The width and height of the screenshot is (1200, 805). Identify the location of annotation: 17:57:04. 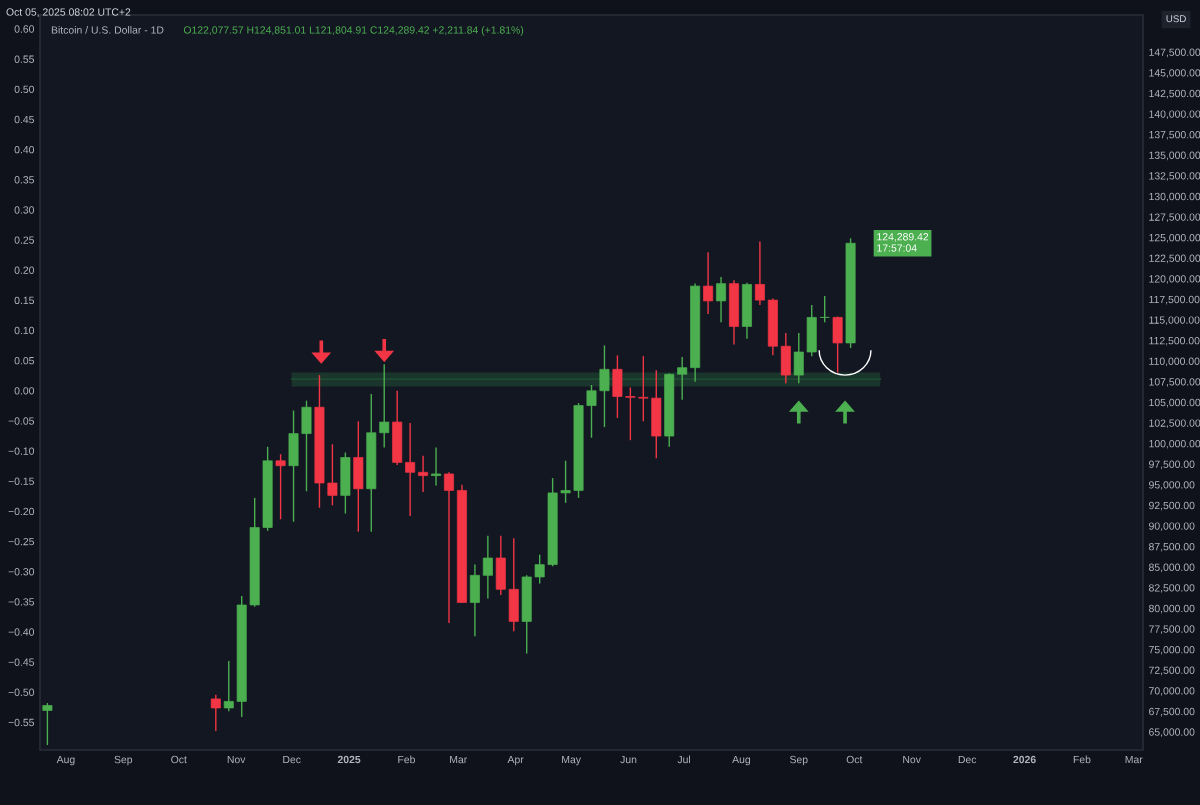
(897, 248).